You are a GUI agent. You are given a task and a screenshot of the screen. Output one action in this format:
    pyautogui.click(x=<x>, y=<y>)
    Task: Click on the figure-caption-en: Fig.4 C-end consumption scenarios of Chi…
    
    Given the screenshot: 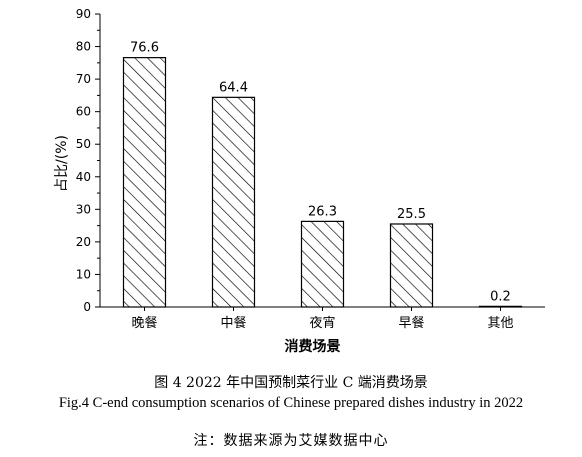 What is the action you would take?
    pyautogui.click(x=291, y=403)
    